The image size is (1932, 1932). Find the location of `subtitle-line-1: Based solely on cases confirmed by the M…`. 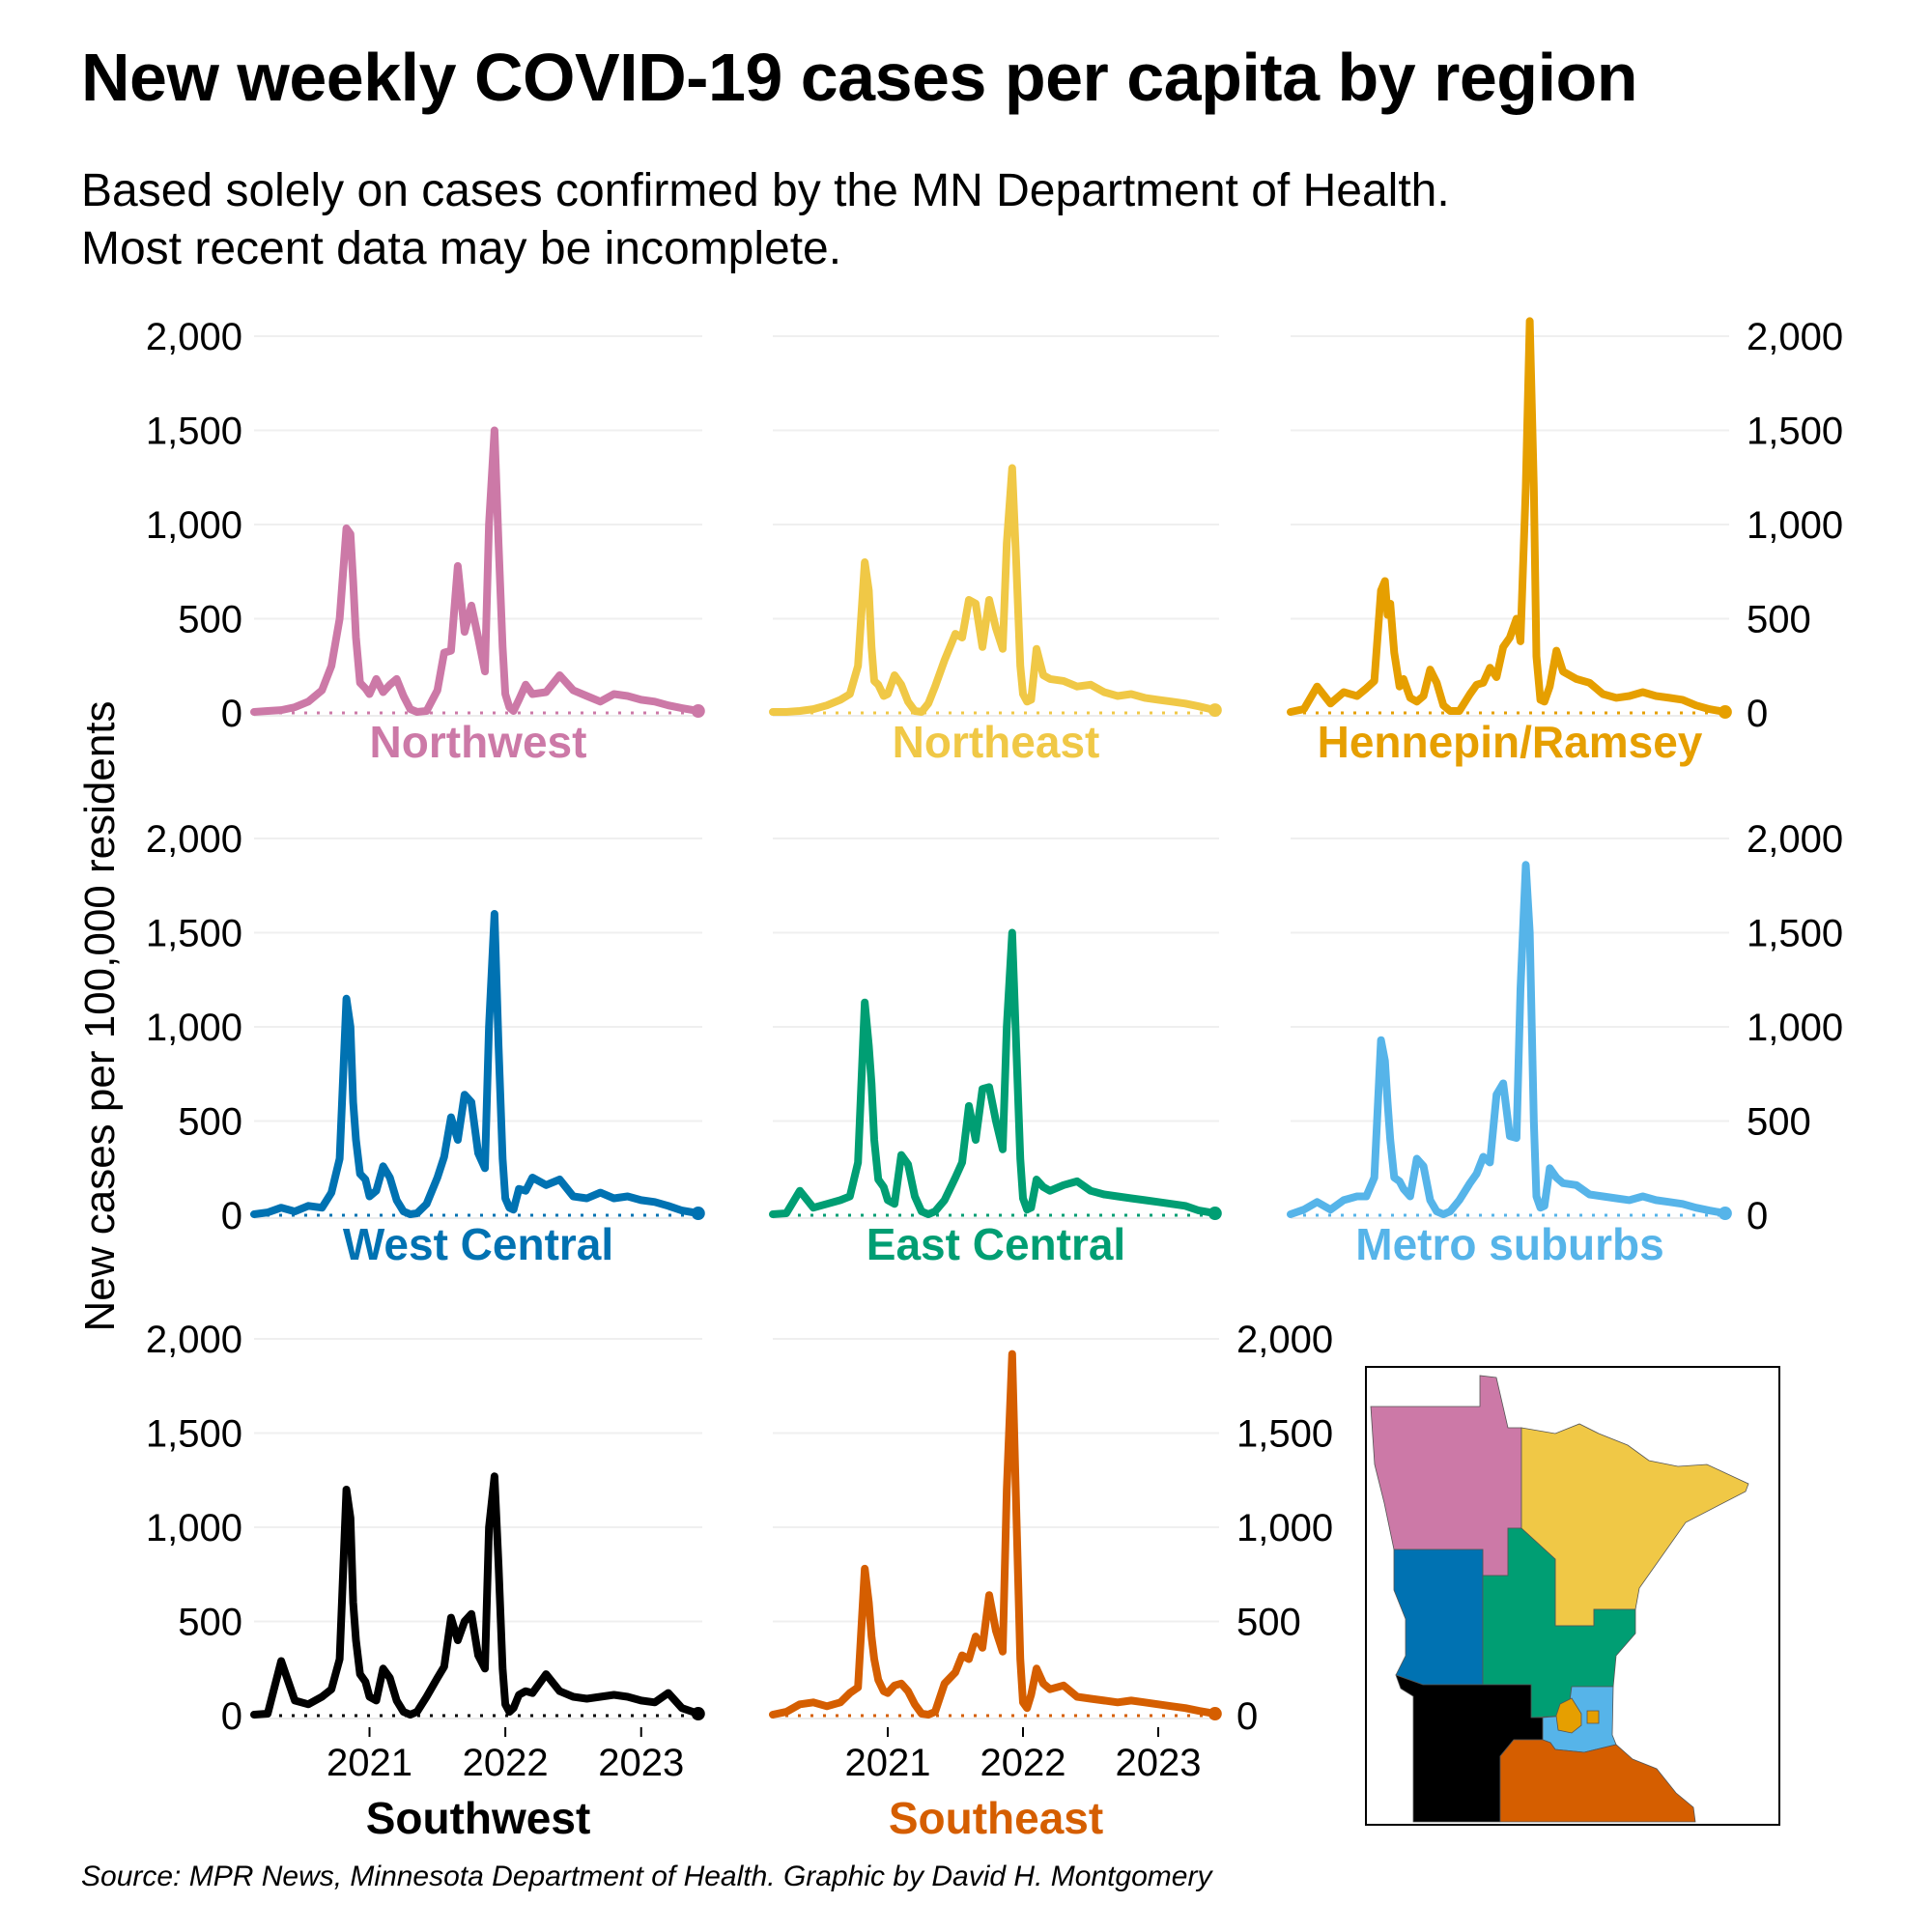

subtitle-line-1: Based solely on cases confirmed by the M… is located at coordinates (765, 190).